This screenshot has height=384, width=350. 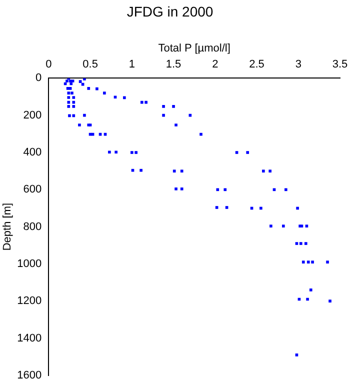 What do you see at coordinates (29, 338) in the screenshot?
I see `y-tick-label: 1400` at bounding box center [29, 338].